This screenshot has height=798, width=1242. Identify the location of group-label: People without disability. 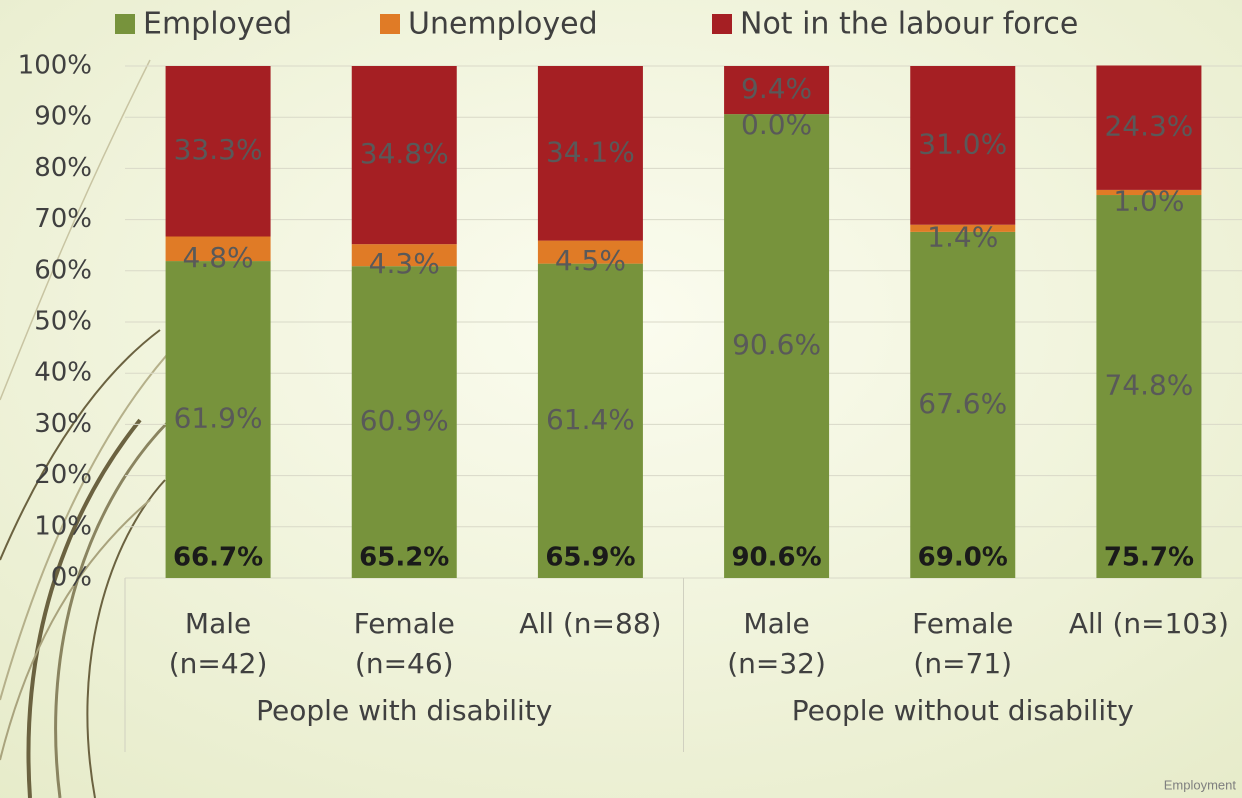
(963, 710).